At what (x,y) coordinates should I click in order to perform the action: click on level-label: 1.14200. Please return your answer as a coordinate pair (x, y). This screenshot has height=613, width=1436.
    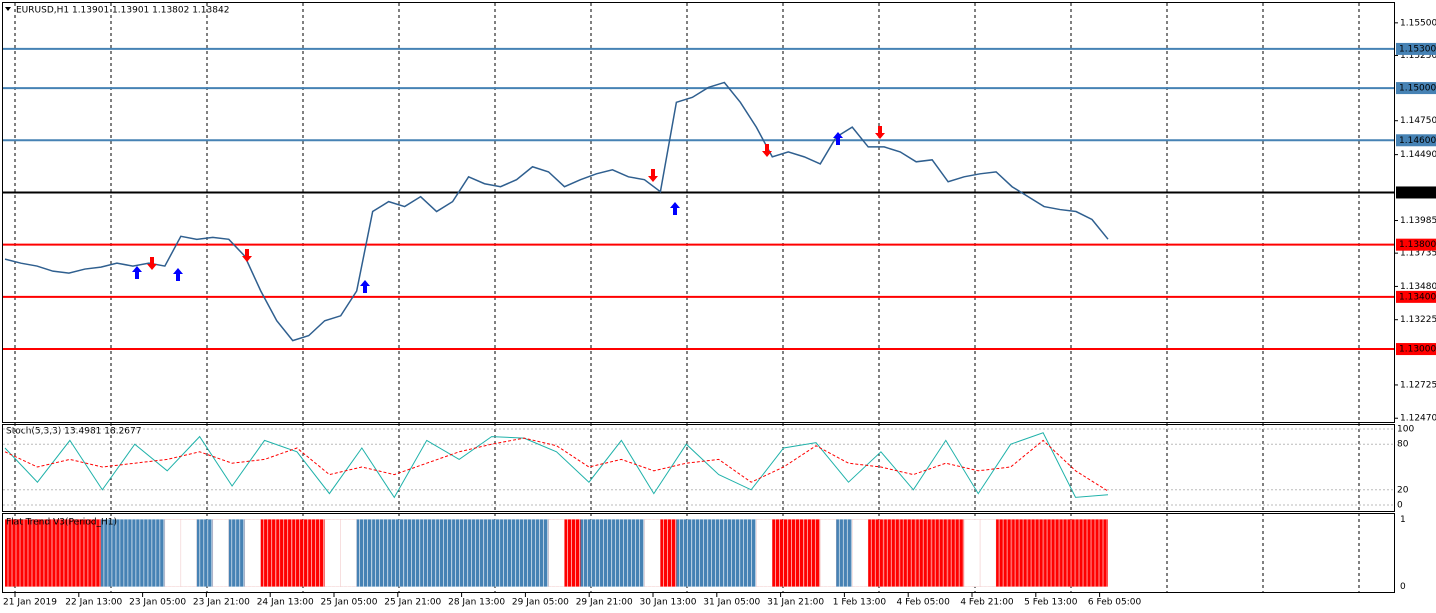
    Looking at the image, I should click on (1417, 193).